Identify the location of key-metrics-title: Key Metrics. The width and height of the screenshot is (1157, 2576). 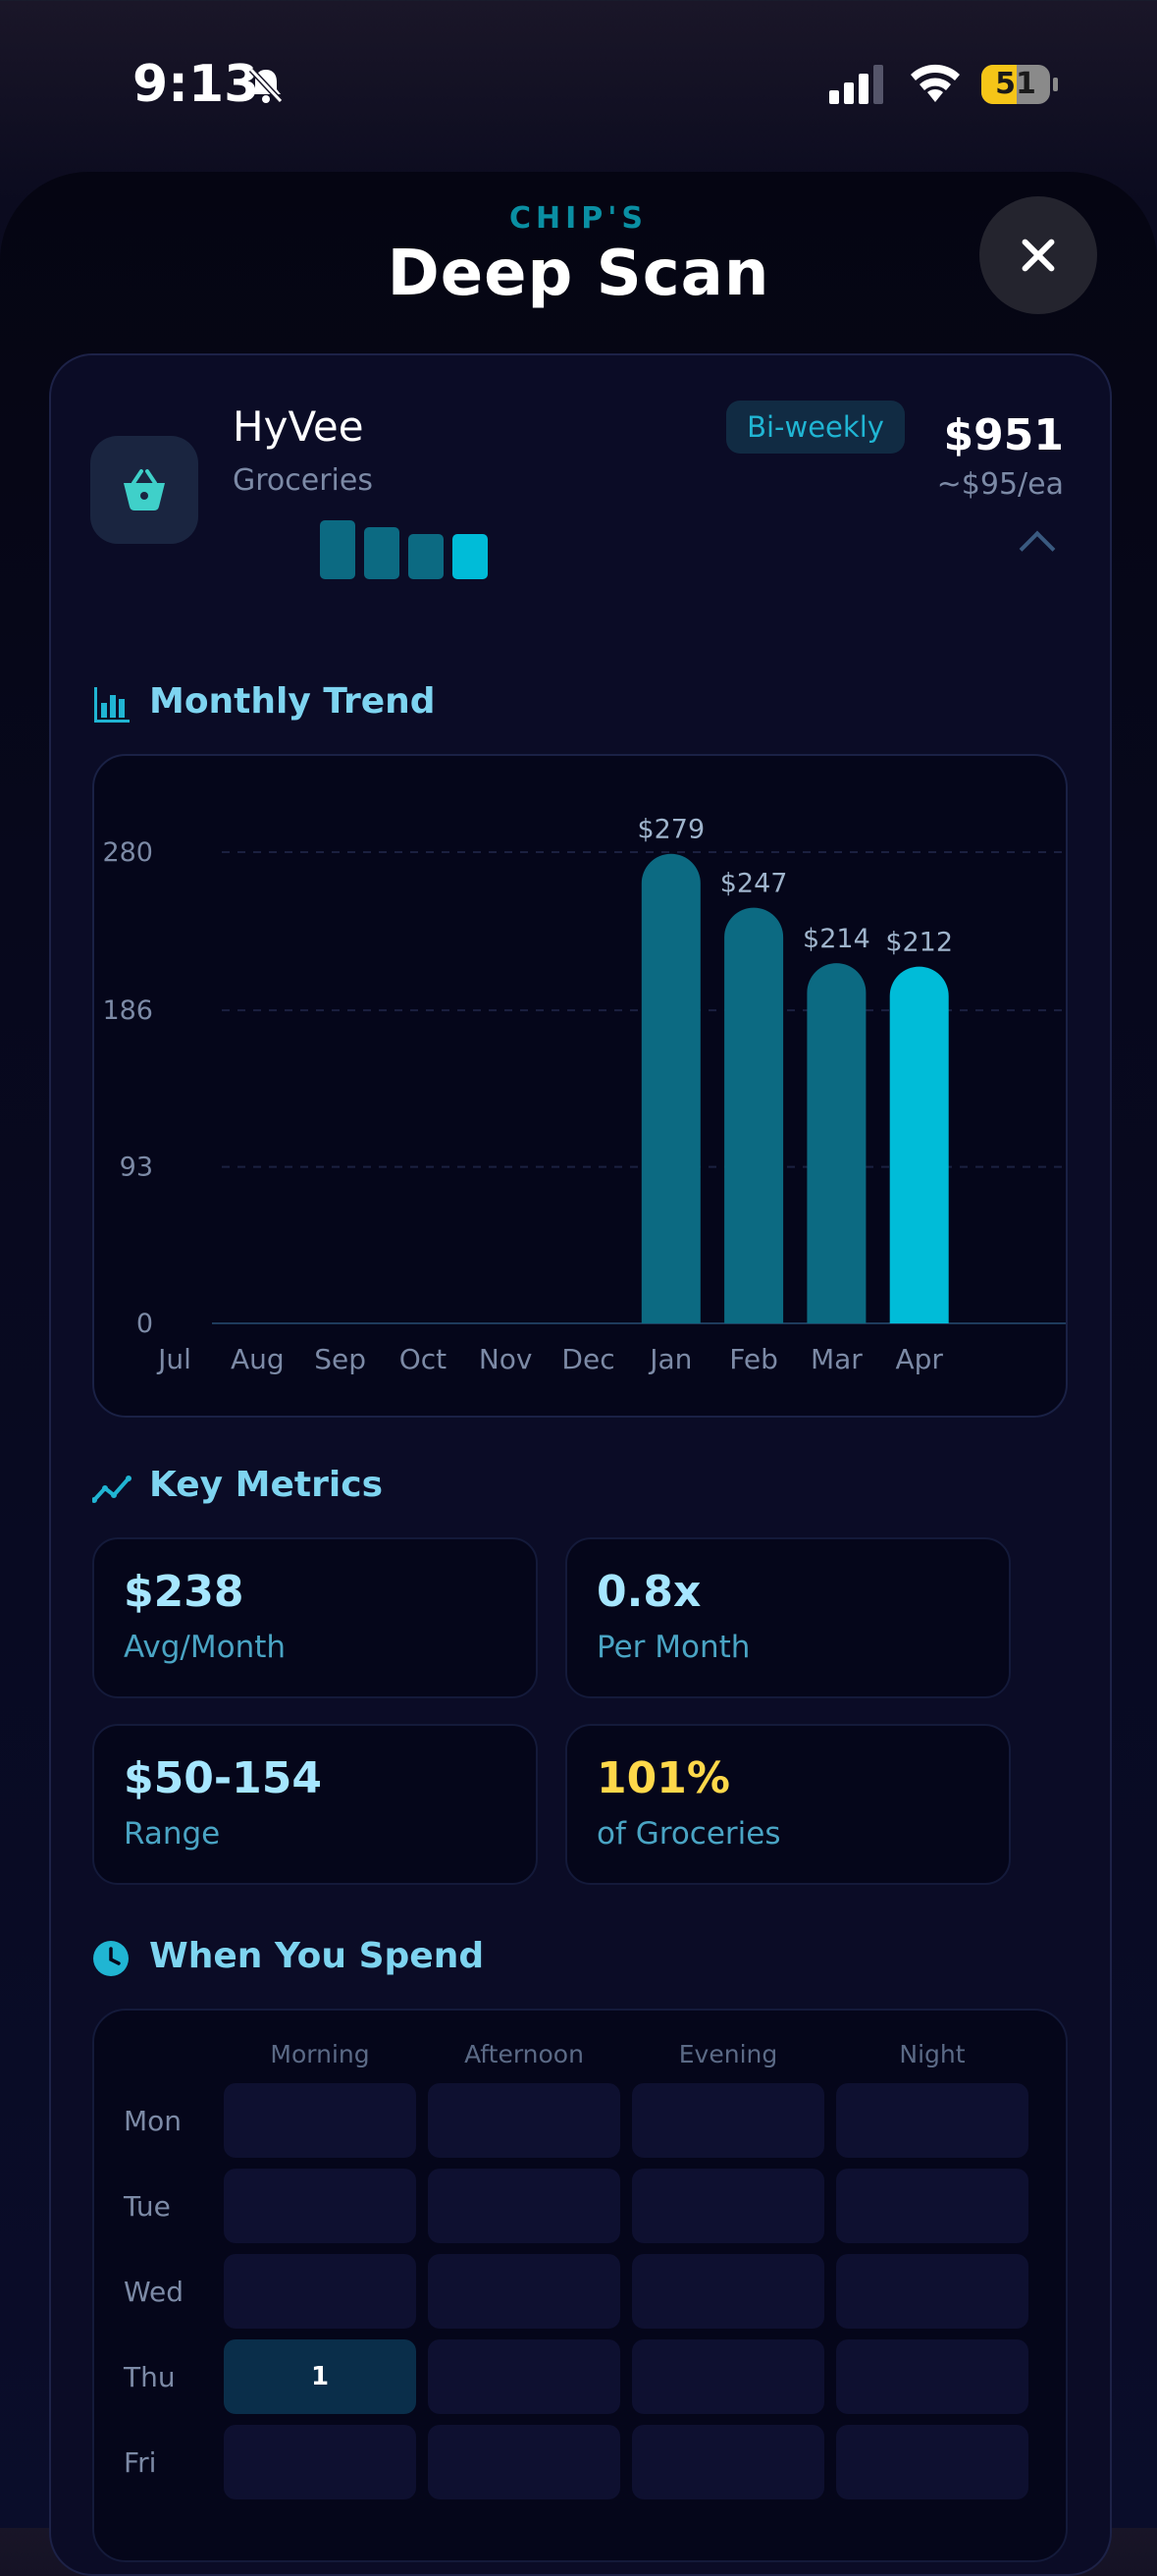
(266, 1485).